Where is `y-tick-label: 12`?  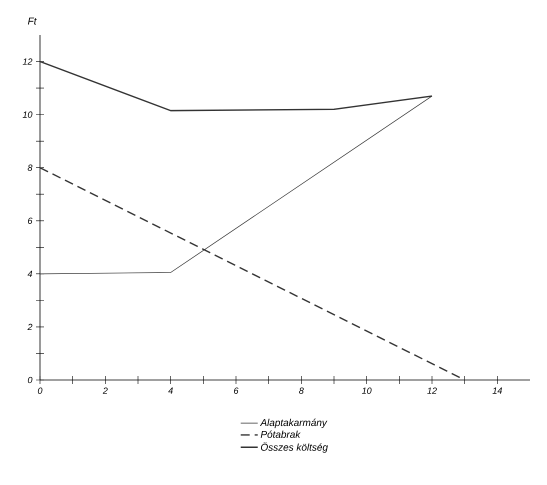
y-tick-label: 12 is located at coordinates (27, 61).